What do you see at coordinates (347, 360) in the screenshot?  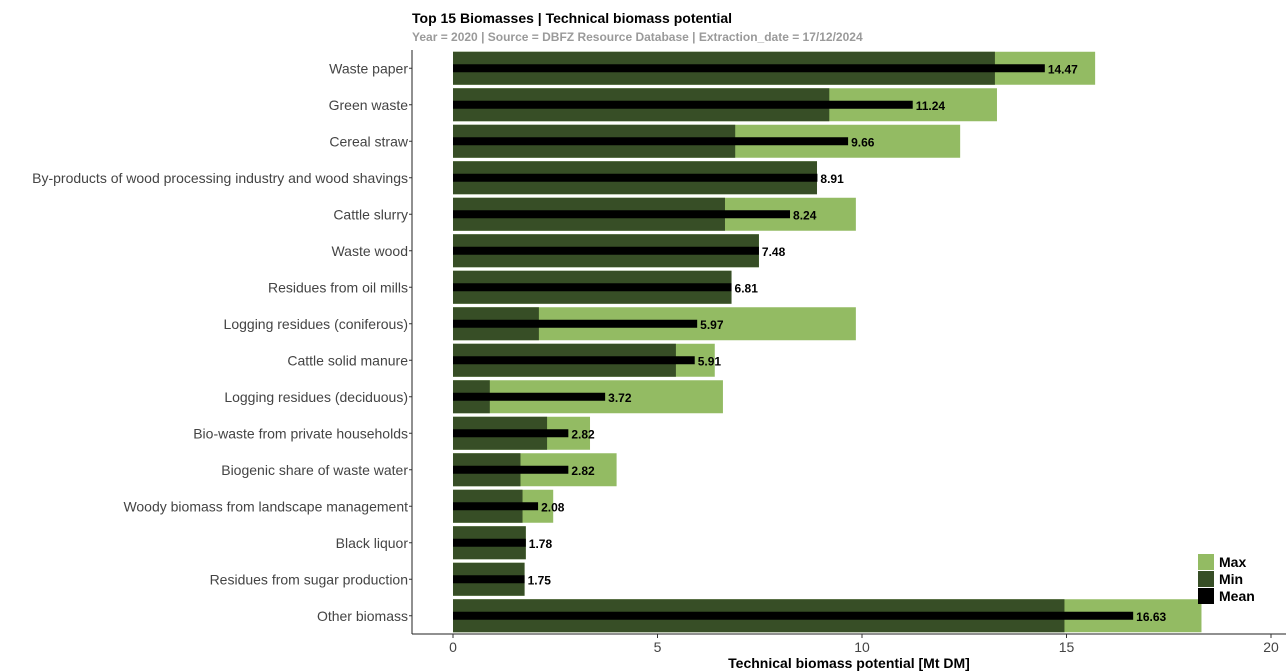 I see `category-label: Cattle solid manure` at bounding box center [347, 360].